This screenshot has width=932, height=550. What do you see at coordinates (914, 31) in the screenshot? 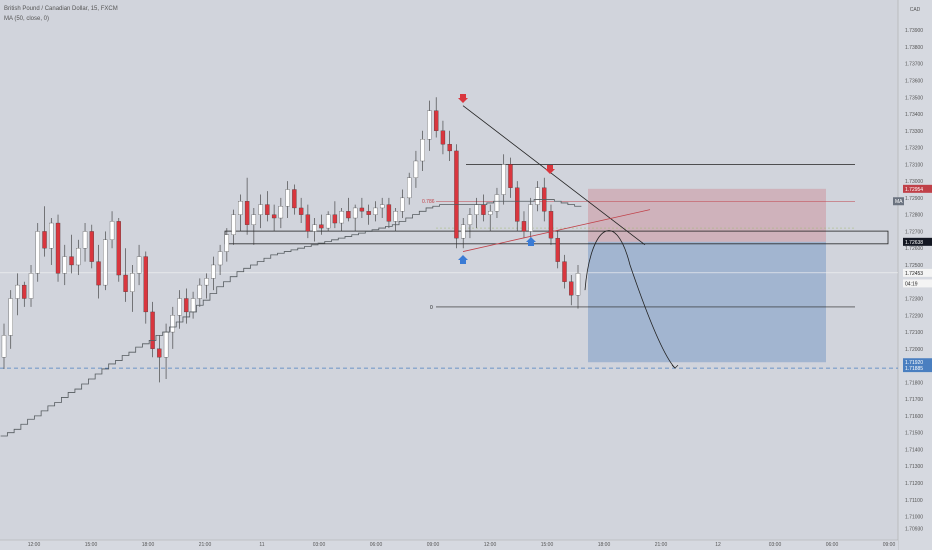
I see `y-tick-label: 1.73900` at bounding box center [914, 31].